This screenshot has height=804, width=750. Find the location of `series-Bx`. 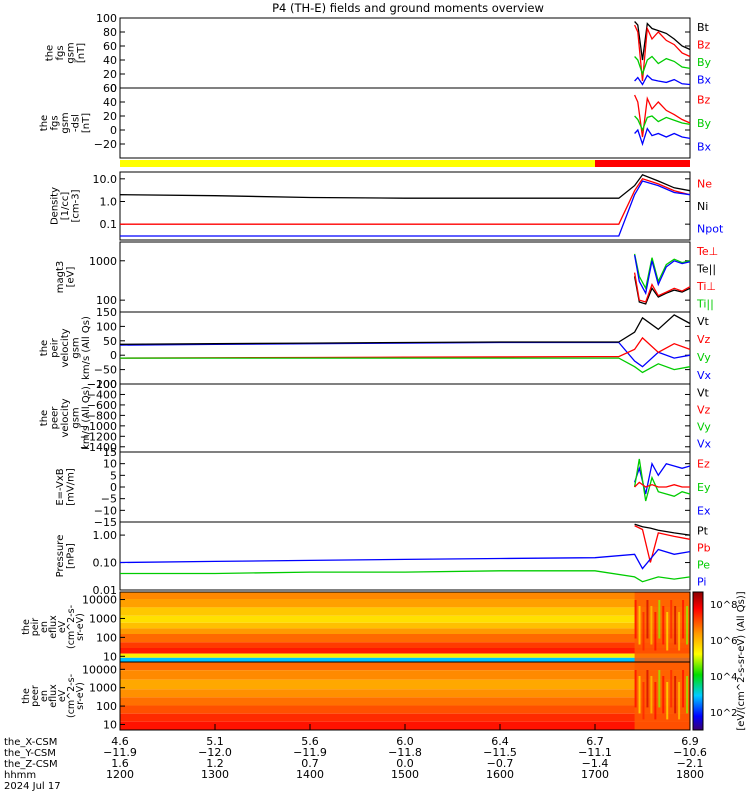

series-Bx is located at coordinates (662, 80).